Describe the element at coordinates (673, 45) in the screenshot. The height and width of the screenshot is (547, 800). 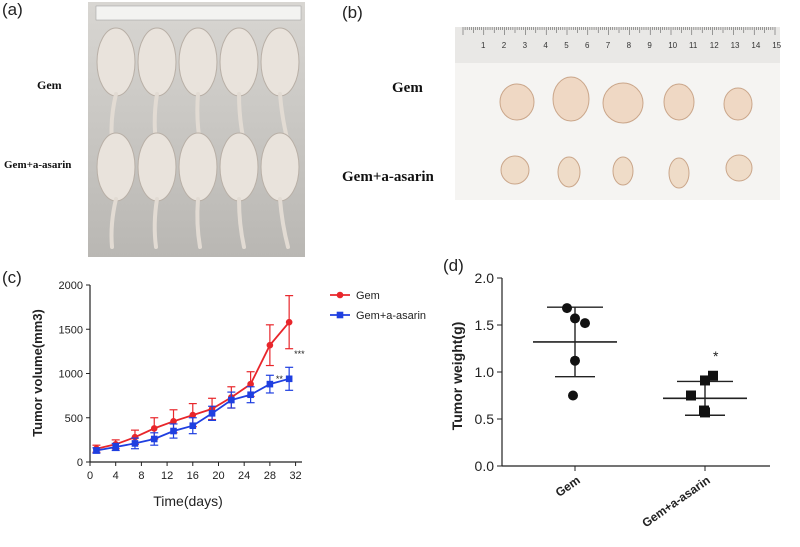
I see `ruler-number: 10` at that location.